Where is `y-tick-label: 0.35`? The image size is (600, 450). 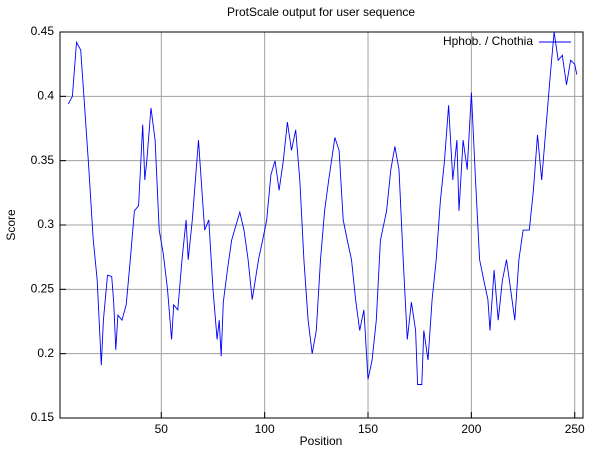 y-tick-label: 0.35 is located at coordinates (43, 160).